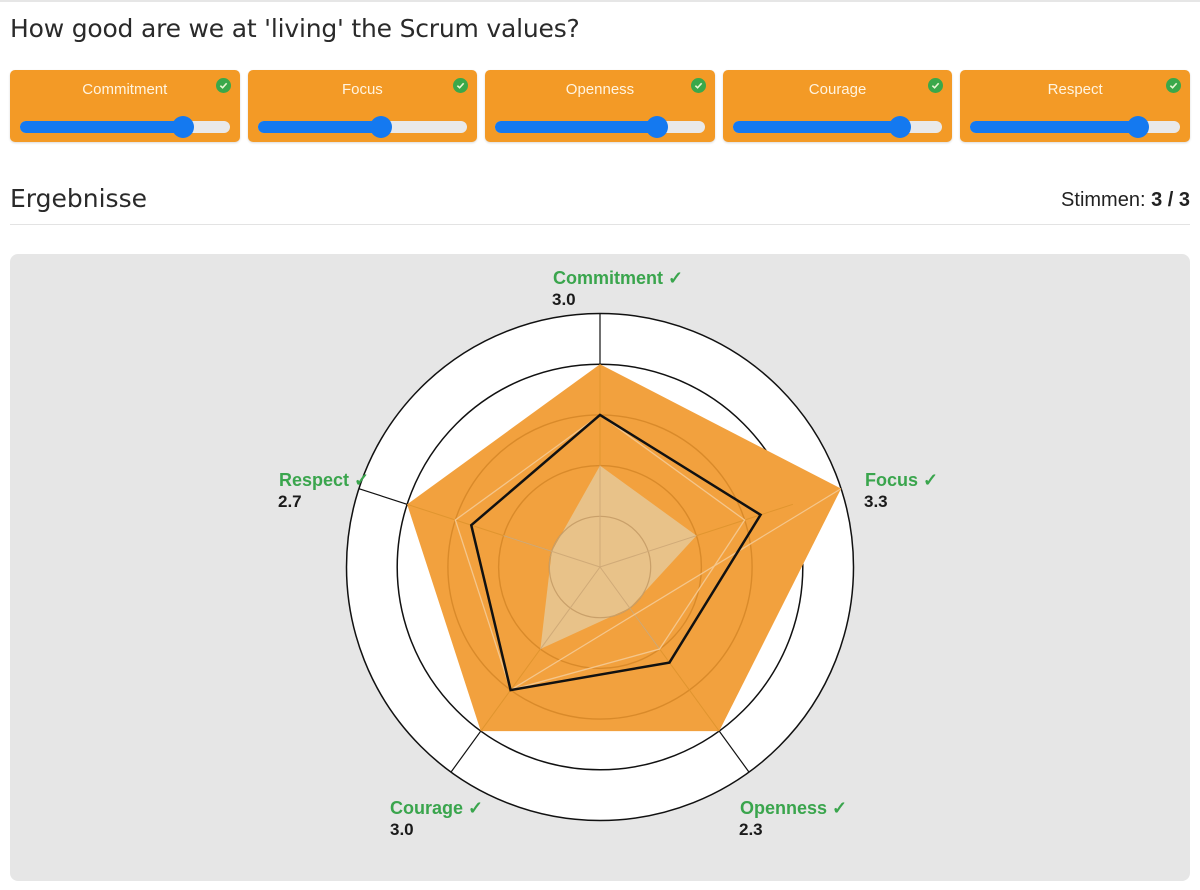 Image resolution: width=1200 pixels, height=890 pixels. Describe the element at coordinates (362, 89) in the screenshot. I see `slider-label: Focus` at that location.